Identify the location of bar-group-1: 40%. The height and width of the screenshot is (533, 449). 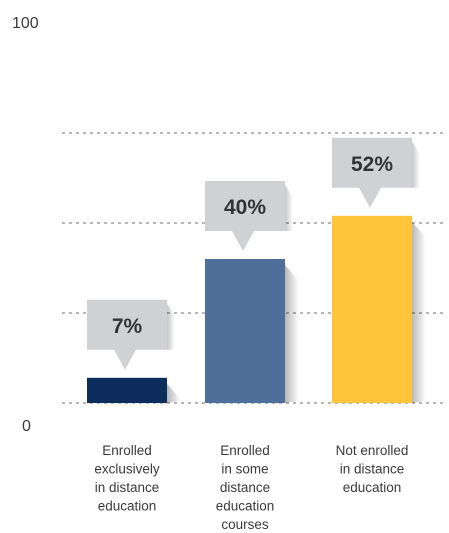
(252, 292).